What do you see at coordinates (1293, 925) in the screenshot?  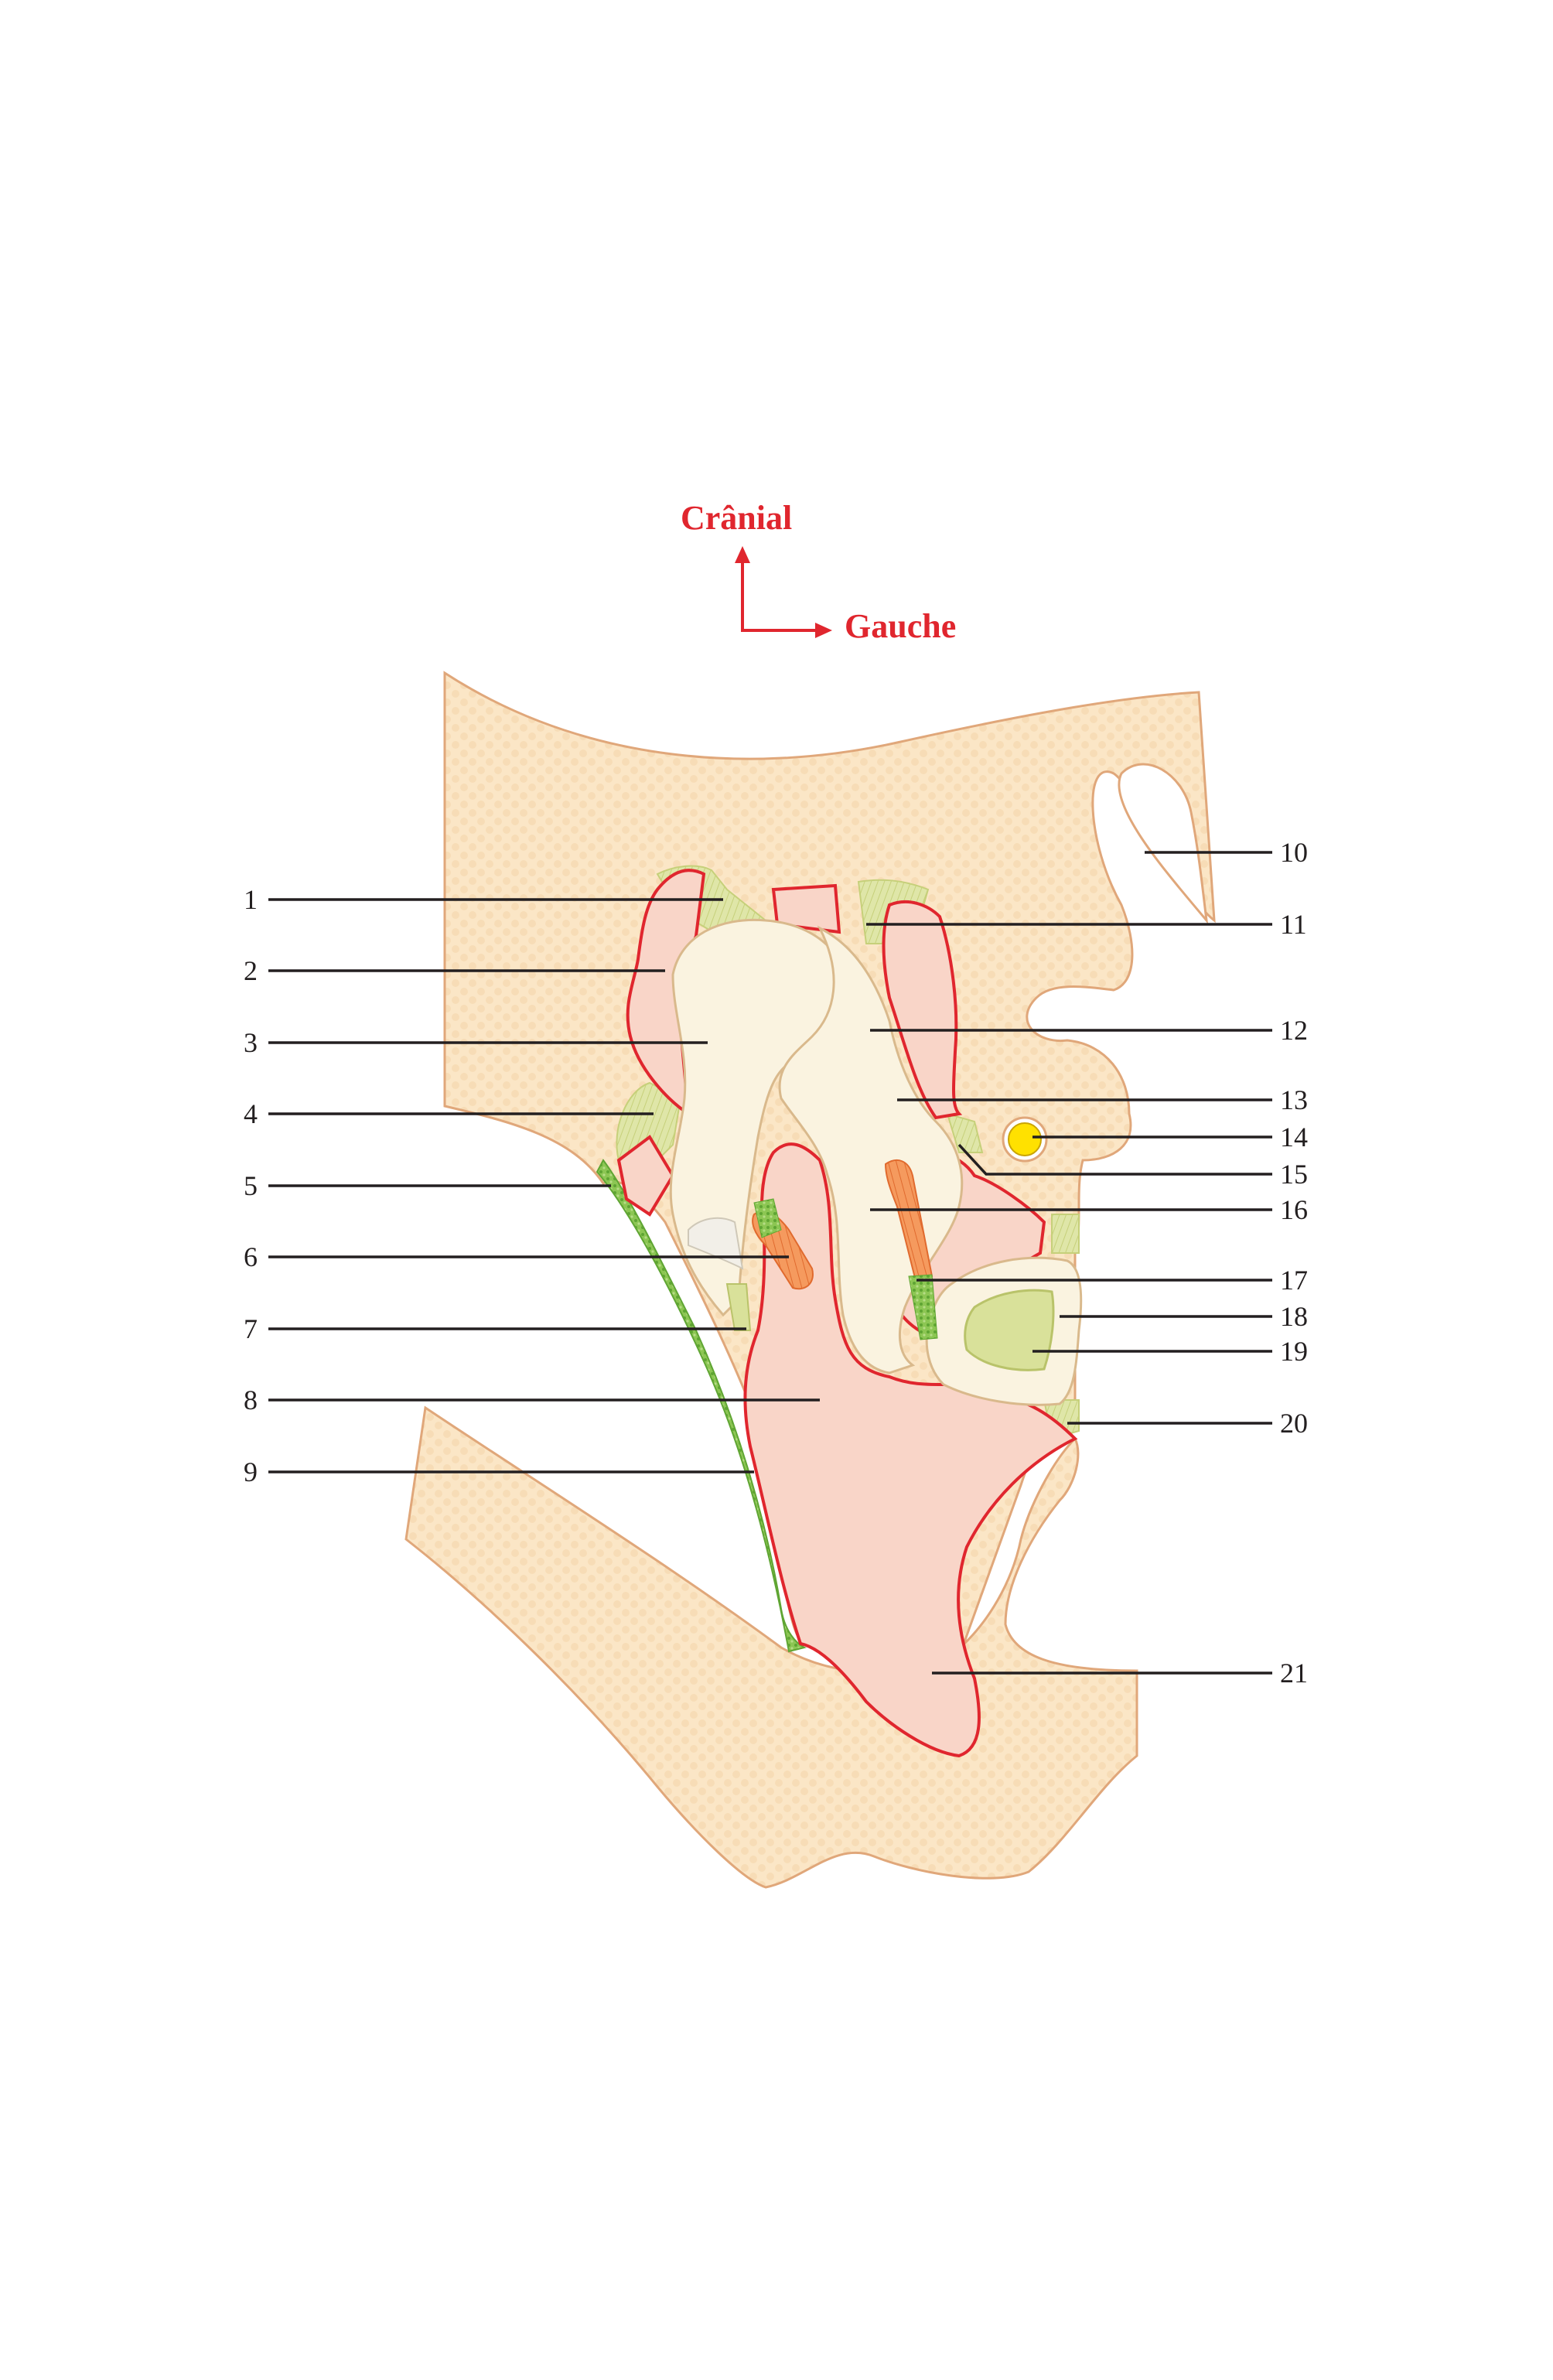 I see `label-11: 11` at bounding box center [1293, 925].